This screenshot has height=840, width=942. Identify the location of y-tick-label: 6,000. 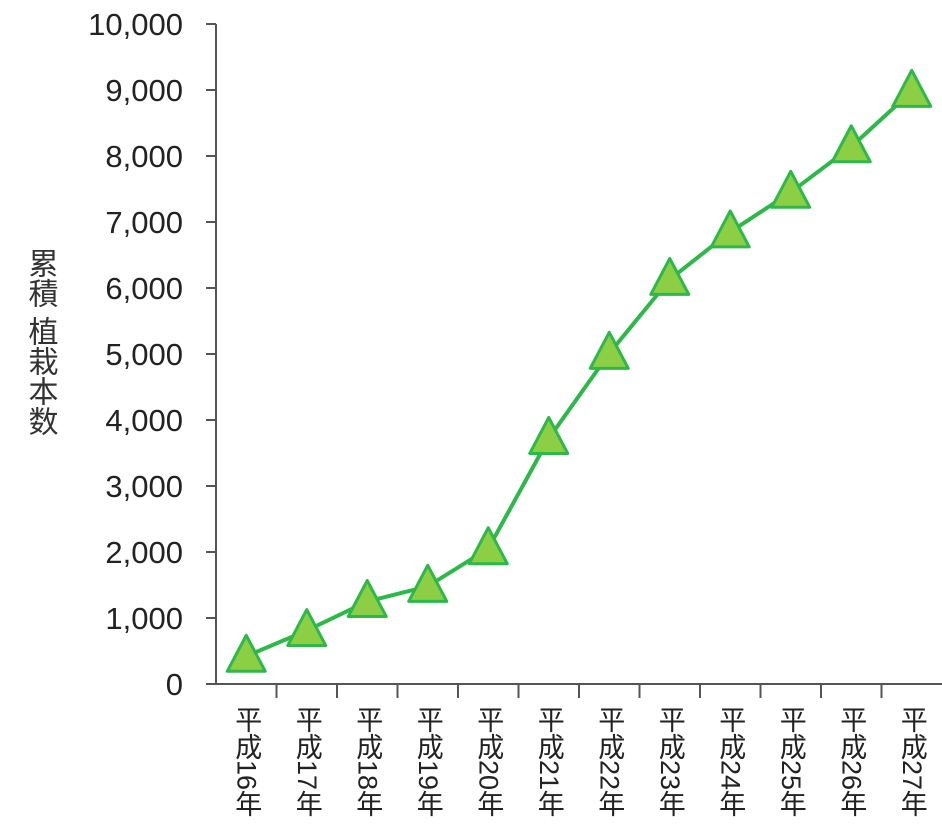
(144, 288).